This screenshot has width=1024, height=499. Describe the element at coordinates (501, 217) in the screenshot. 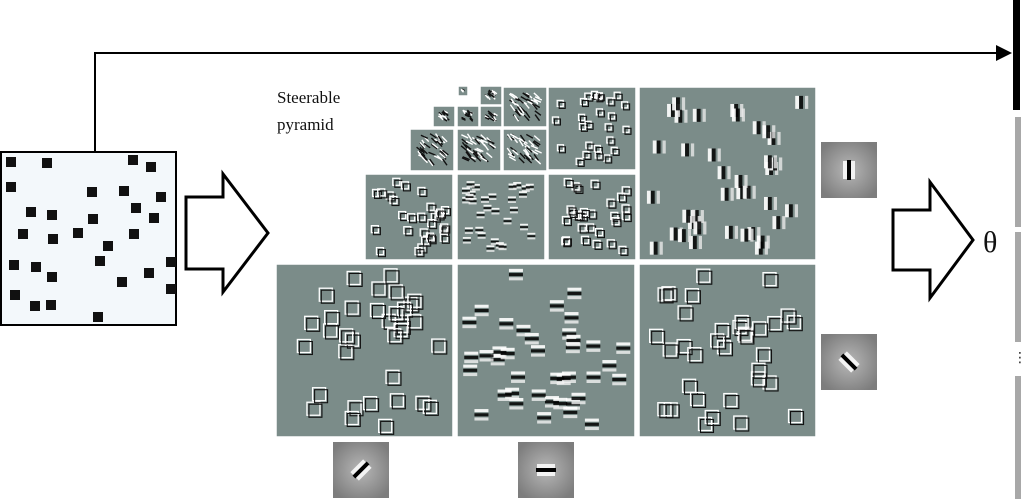

I see `subband-level1-horizontal` at that location.